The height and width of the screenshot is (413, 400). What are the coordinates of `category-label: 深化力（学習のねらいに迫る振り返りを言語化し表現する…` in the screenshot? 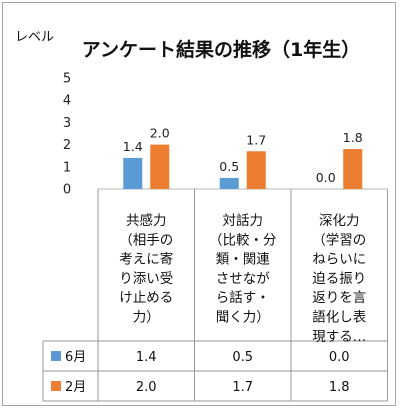 It's located at (339, 279).